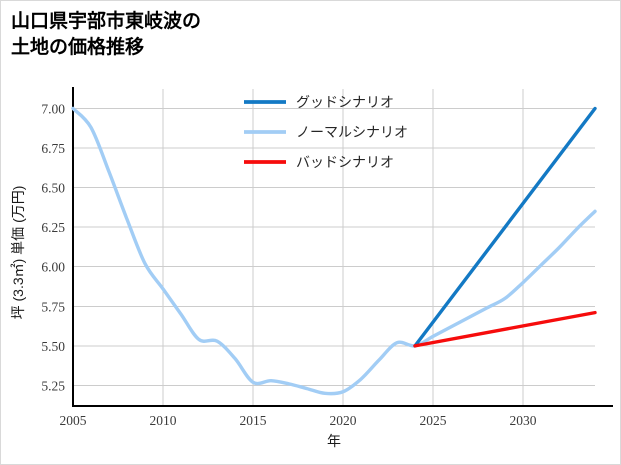 This screenshot has width=621, height=465. Describe the element at coordinates (433, 420) in the screenshot. I see `x-tick-label: 2025` at that location.